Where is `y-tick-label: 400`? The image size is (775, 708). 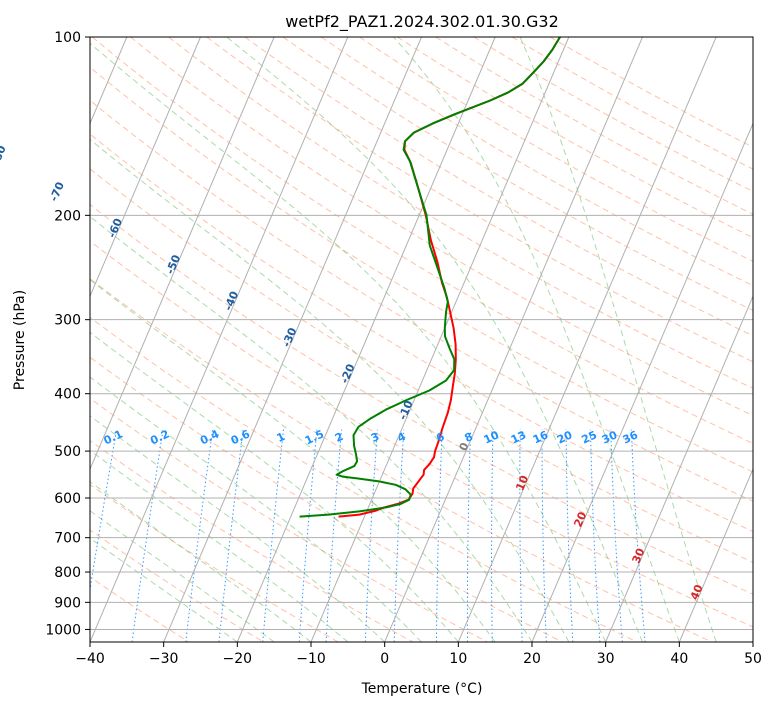 y-tick-label: 400 is located at coordinates (67, 395).